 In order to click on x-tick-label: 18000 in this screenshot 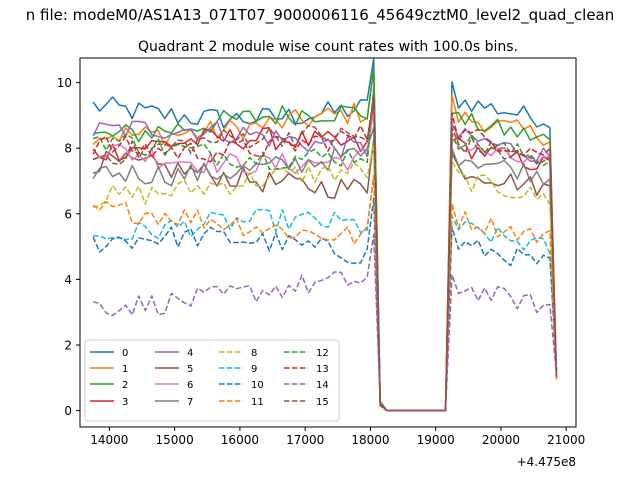, I will do `click(370, 440)`.